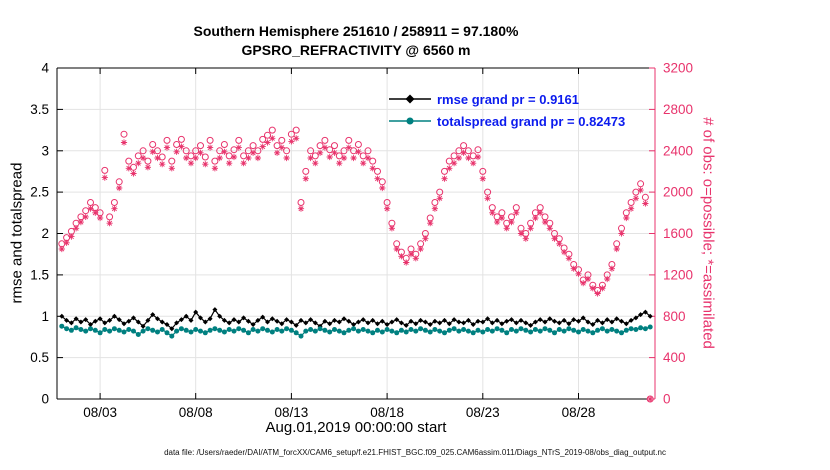  I want to click on y2-tick-label: 1200, so click(678, 274).